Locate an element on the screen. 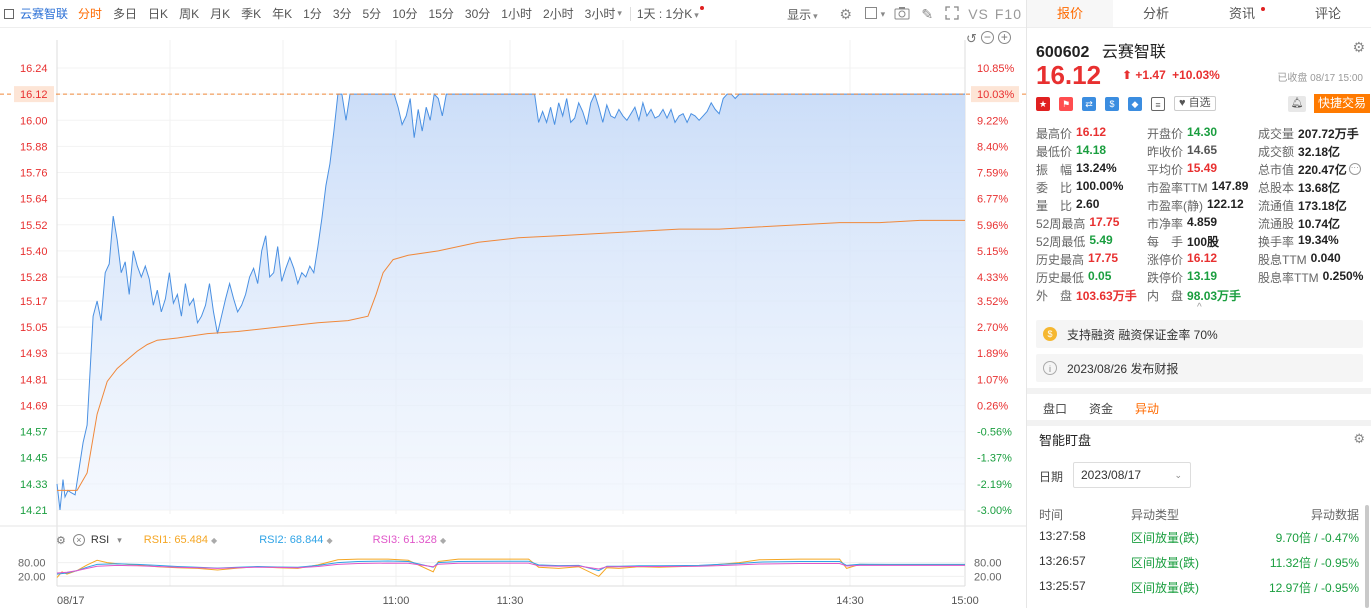 The height and width of the screenshot is (608, 1371). period-tab: 1小时 is located at coordinates (516, 14).